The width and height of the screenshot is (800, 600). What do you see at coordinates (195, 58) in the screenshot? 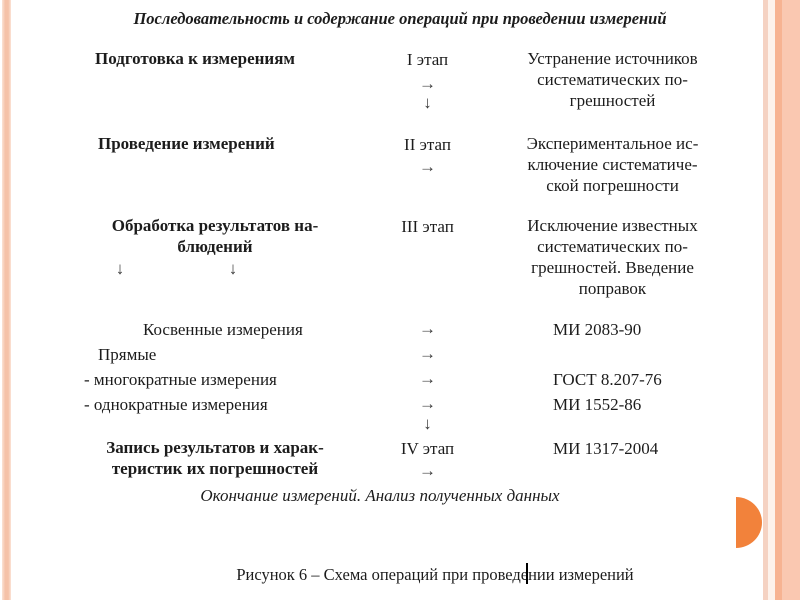
I see `stage1-left-label: Подготовка к измерениям` at bounding box center [195, 58].